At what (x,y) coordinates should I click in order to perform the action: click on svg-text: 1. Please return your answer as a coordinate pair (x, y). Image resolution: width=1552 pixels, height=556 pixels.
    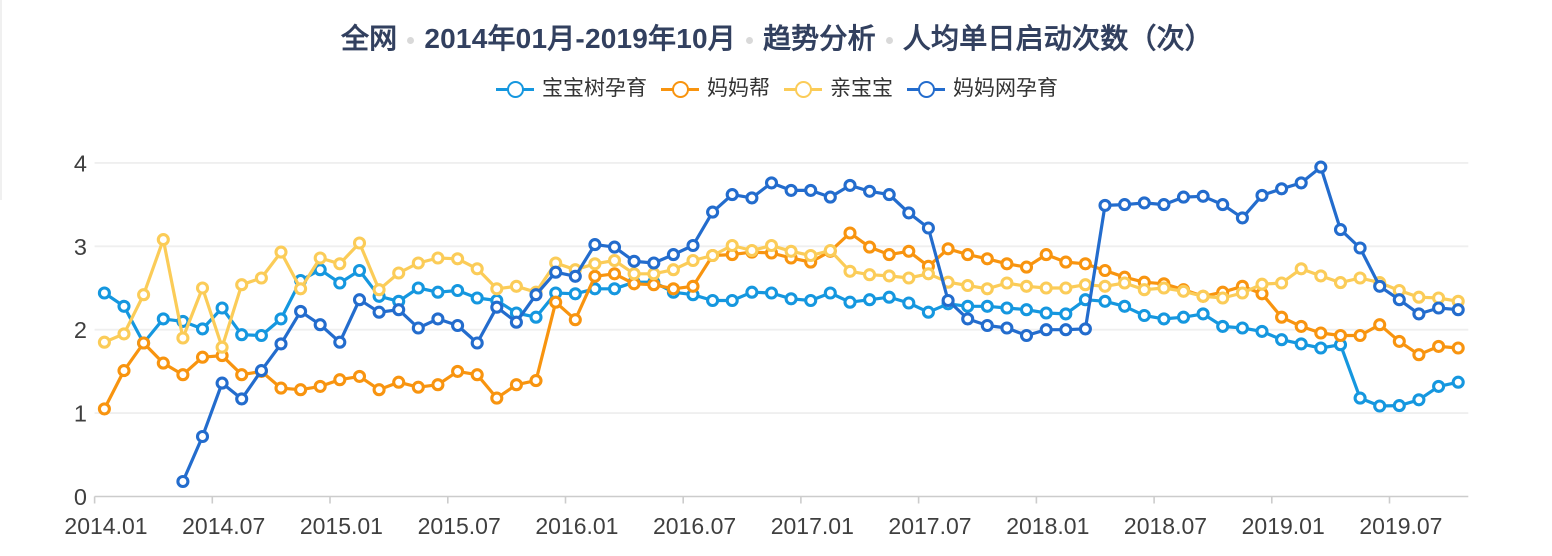
    Looking at the image, I should click on (80, 414).